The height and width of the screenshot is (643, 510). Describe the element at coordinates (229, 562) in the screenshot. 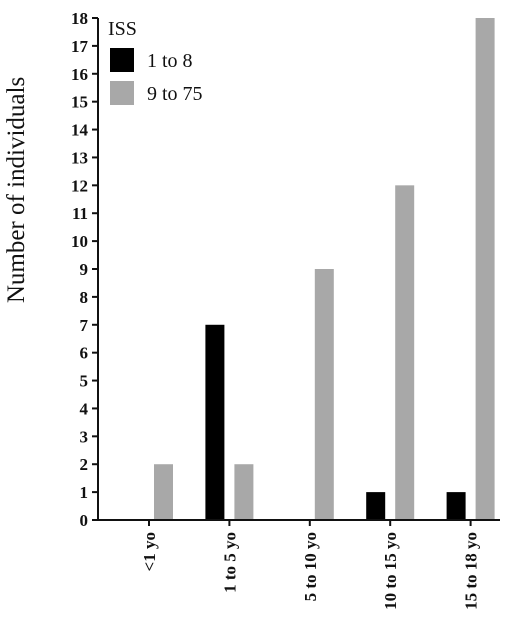

I see `x-tick-label: 1 to 5 yo` at that location.